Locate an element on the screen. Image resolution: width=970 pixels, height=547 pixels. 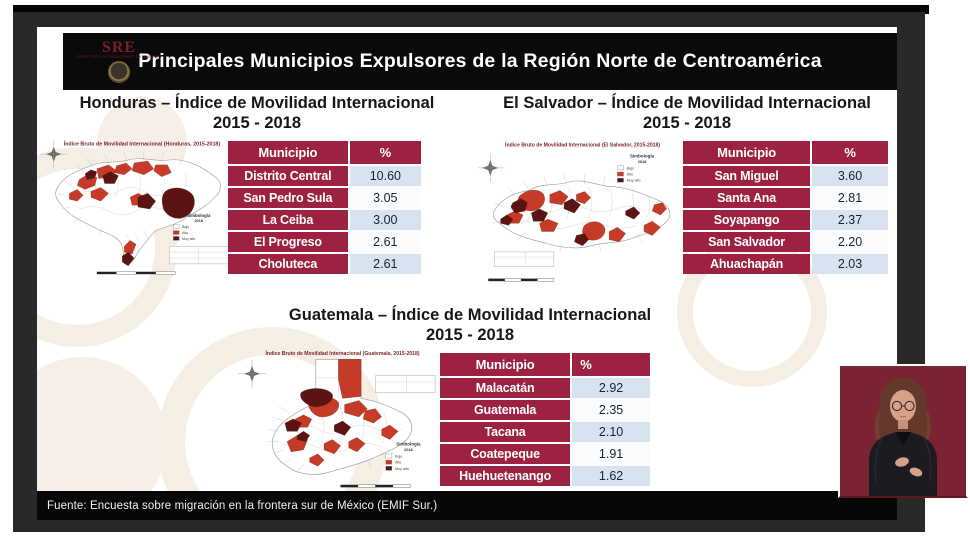
percent-cell: 2.92 is located at coordinates (611, 388).